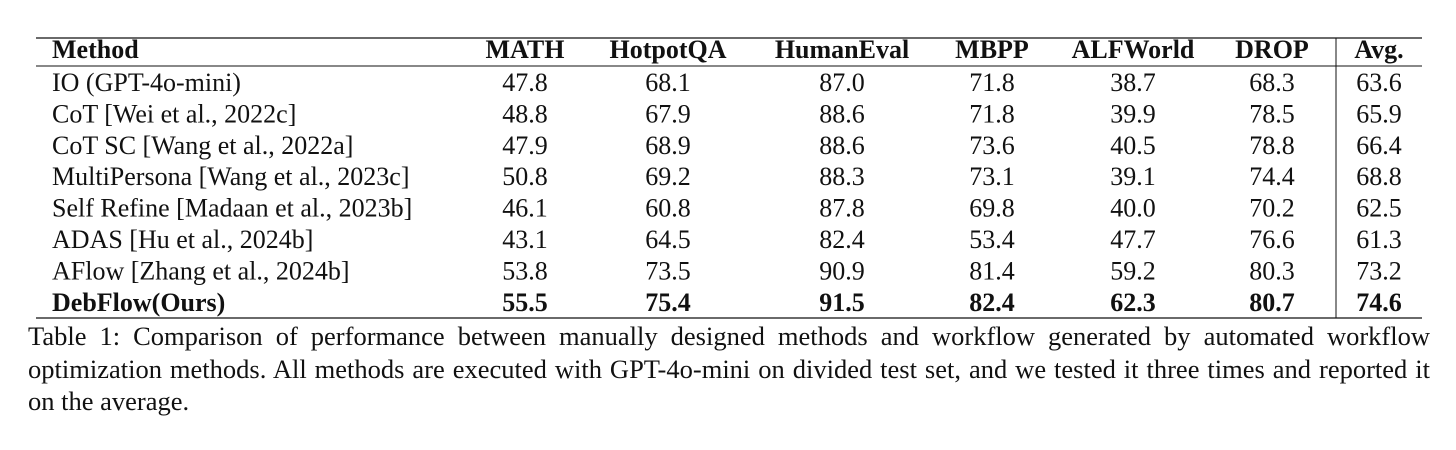 The image size is (1456, 450). I want to click on score-cell: 39.9, so click(1133, 113).